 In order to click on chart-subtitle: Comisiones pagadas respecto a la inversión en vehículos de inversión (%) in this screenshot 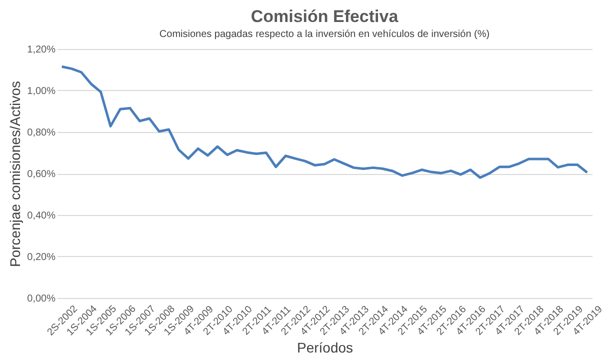, I will do `click(324, 34)`.